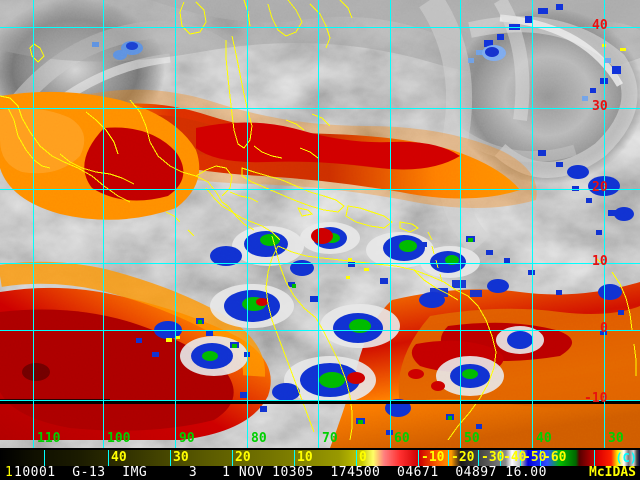 The height and width of the screenshot is (480, 640). What do you see at coordinates (259, 438) in the screenshot?
I see `longitude-label-80: 80` at bounding box center [259, 438].